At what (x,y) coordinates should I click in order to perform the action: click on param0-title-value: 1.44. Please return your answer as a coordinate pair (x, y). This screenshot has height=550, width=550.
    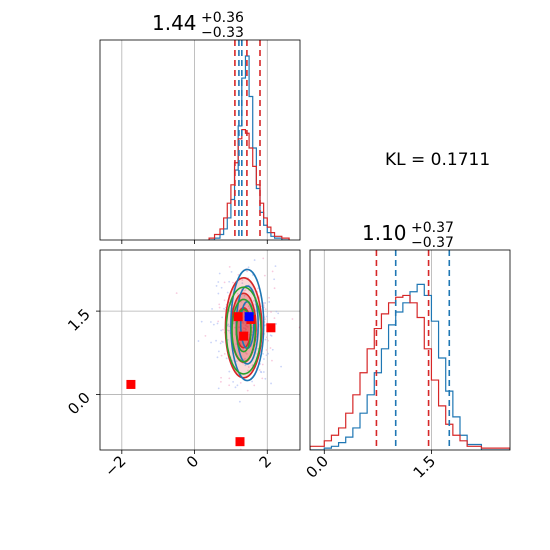
    Looking at the image, I should click on (174, 23).